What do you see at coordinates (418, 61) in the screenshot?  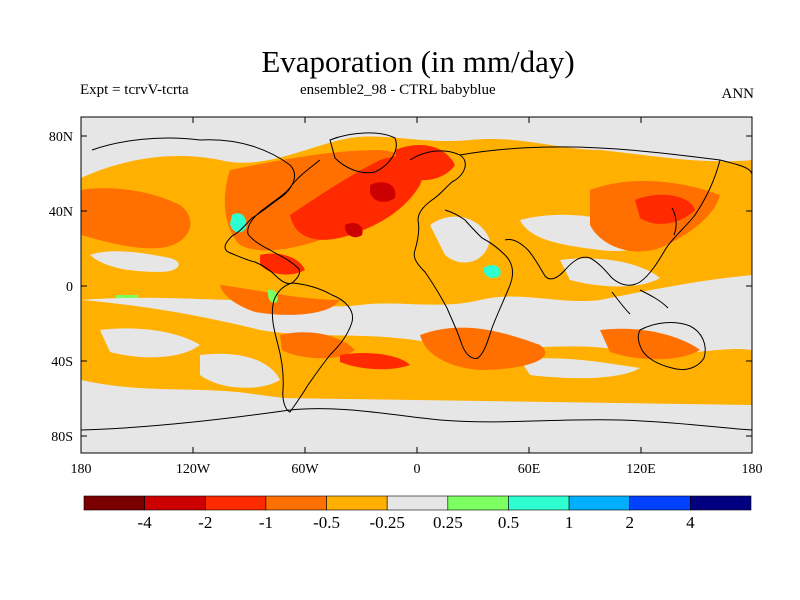 I see `map-title: Evaporation (in mm/day)` at bounding box center [418, 61].